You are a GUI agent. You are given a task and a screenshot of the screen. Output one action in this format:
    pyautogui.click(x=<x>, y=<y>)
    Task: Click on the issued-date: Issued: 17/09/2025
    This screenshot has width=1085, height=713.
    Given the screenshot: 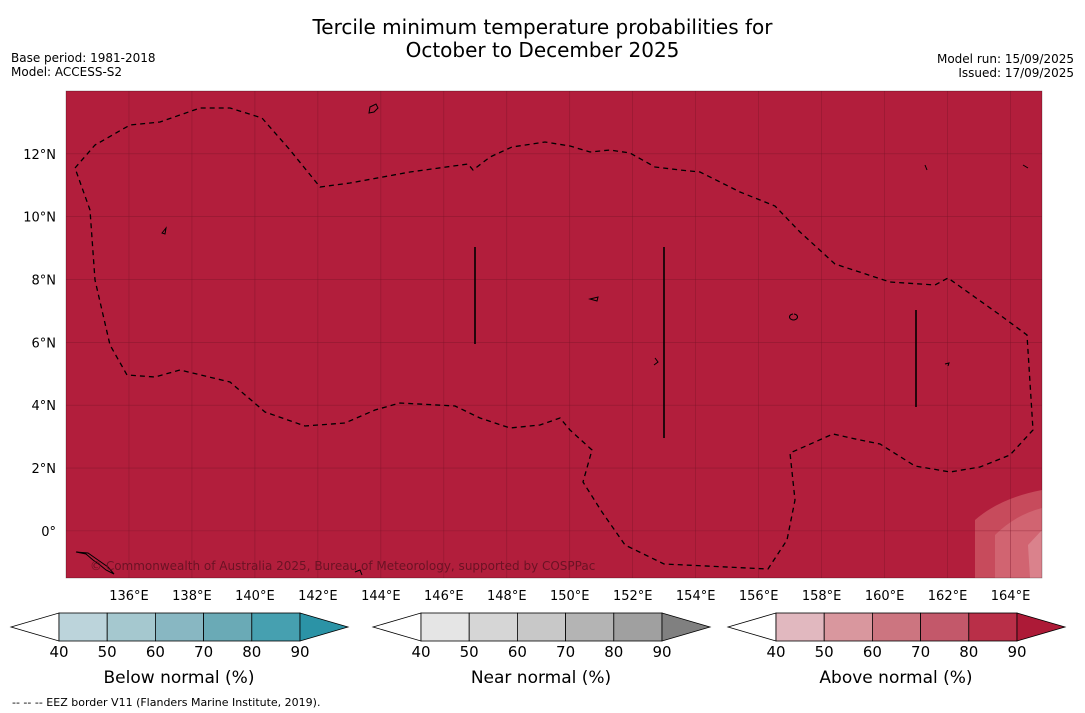 What is the action you would take?
    pyautogui.click(x=1016, y=73)
    